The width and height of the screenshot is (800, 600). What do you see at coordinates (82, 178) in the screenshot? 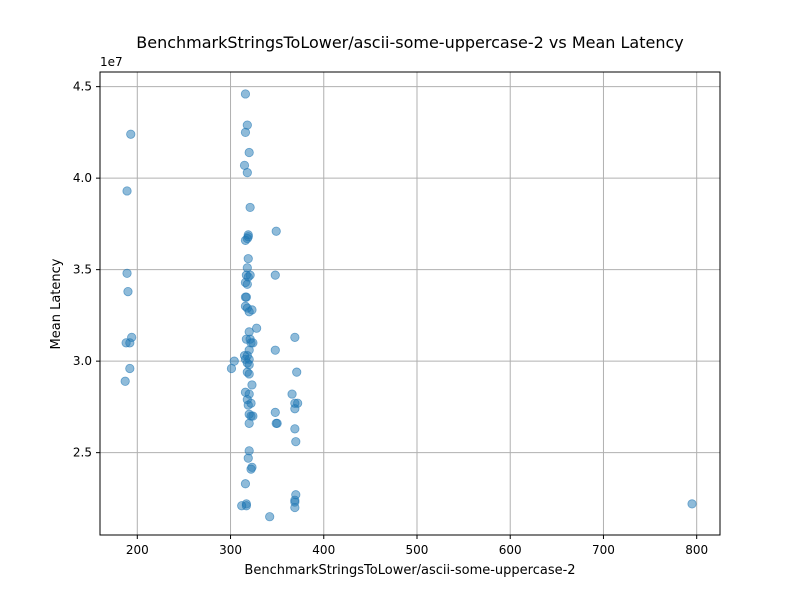
I see `y-tick-label: 4.0` at bounding box center [82, 178].